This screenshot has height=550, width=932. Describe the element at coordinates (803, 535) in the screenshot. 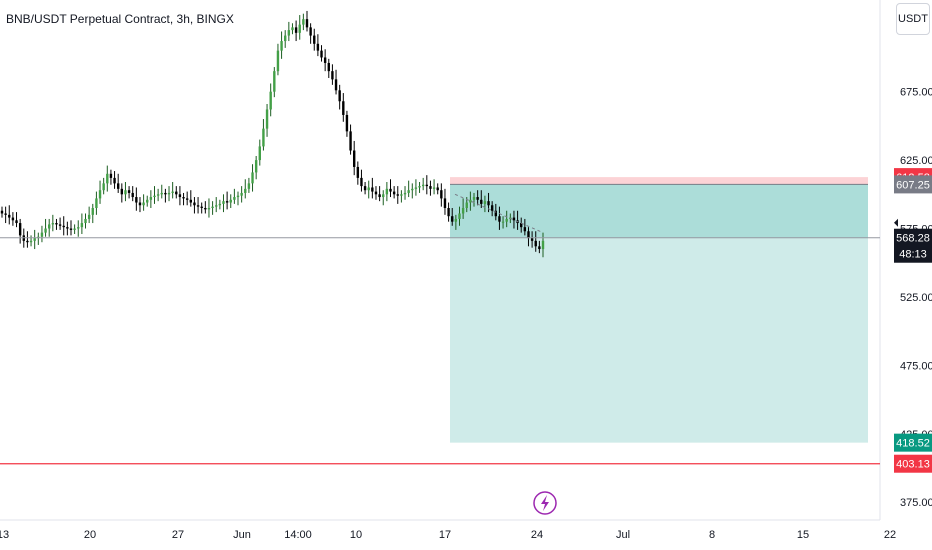

I see `x-tick-label: 15` at that location.